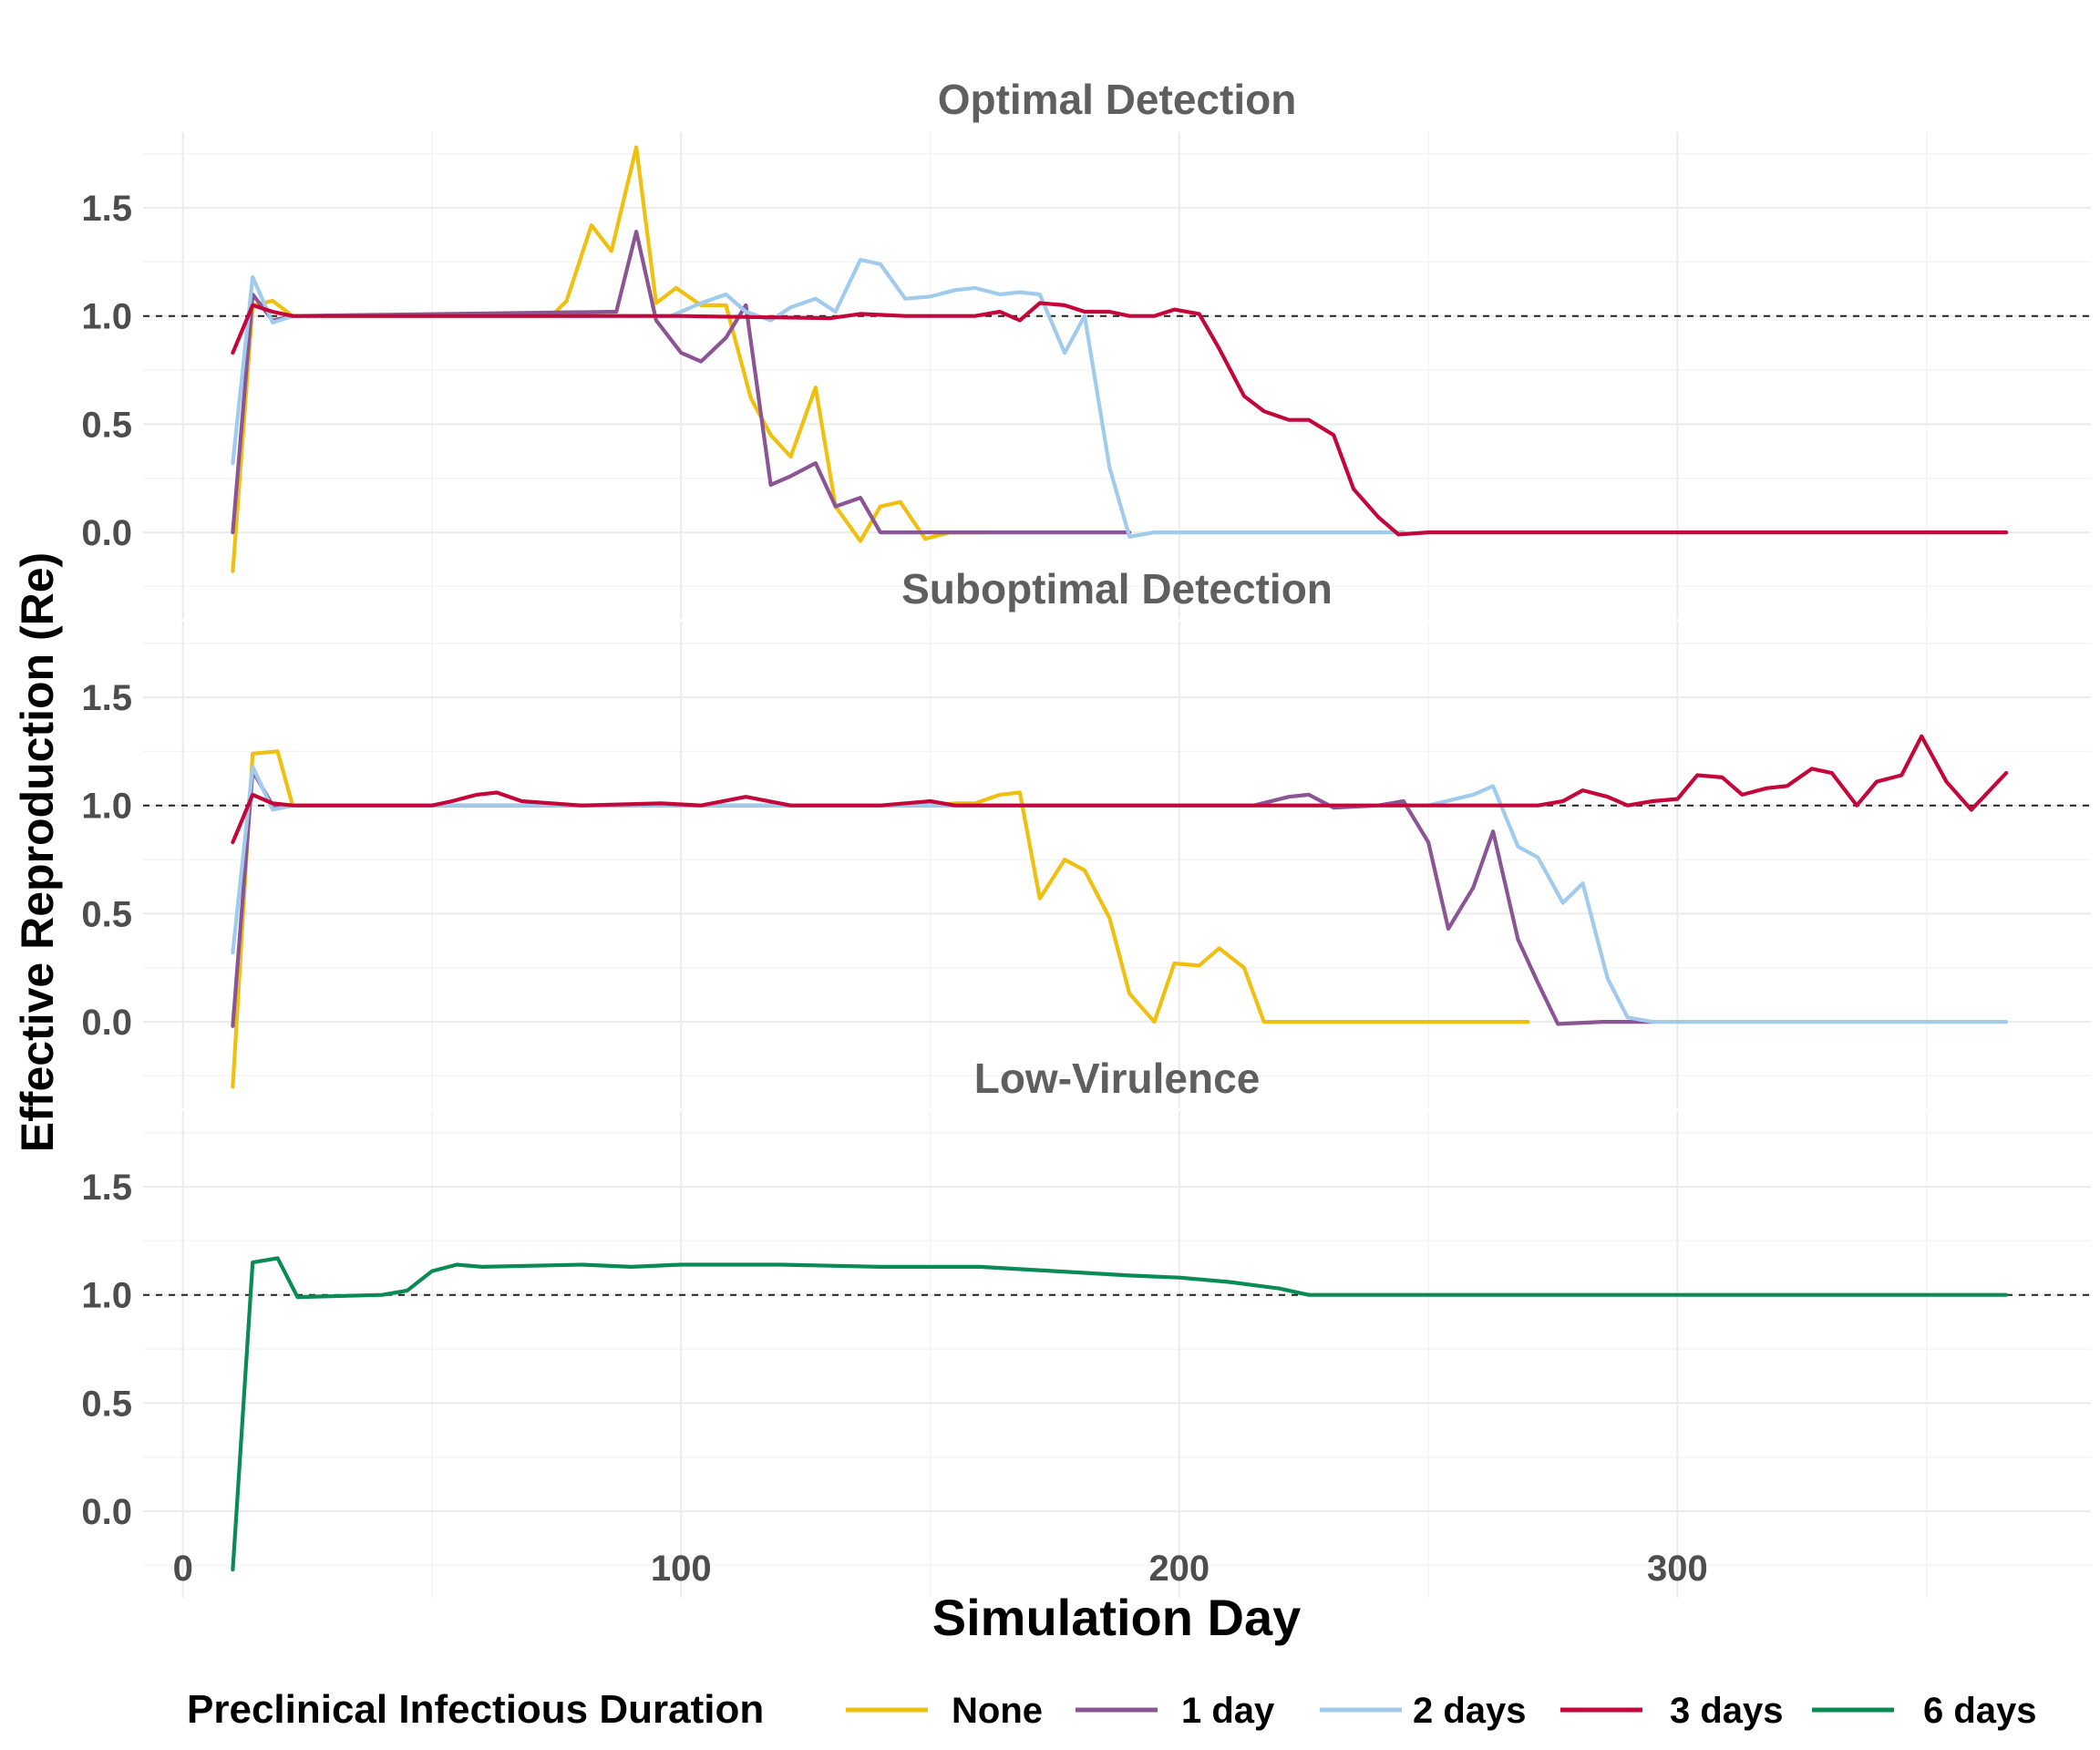  I want to click on legend-label-6-days: 6 days, so click(1980, 1711).